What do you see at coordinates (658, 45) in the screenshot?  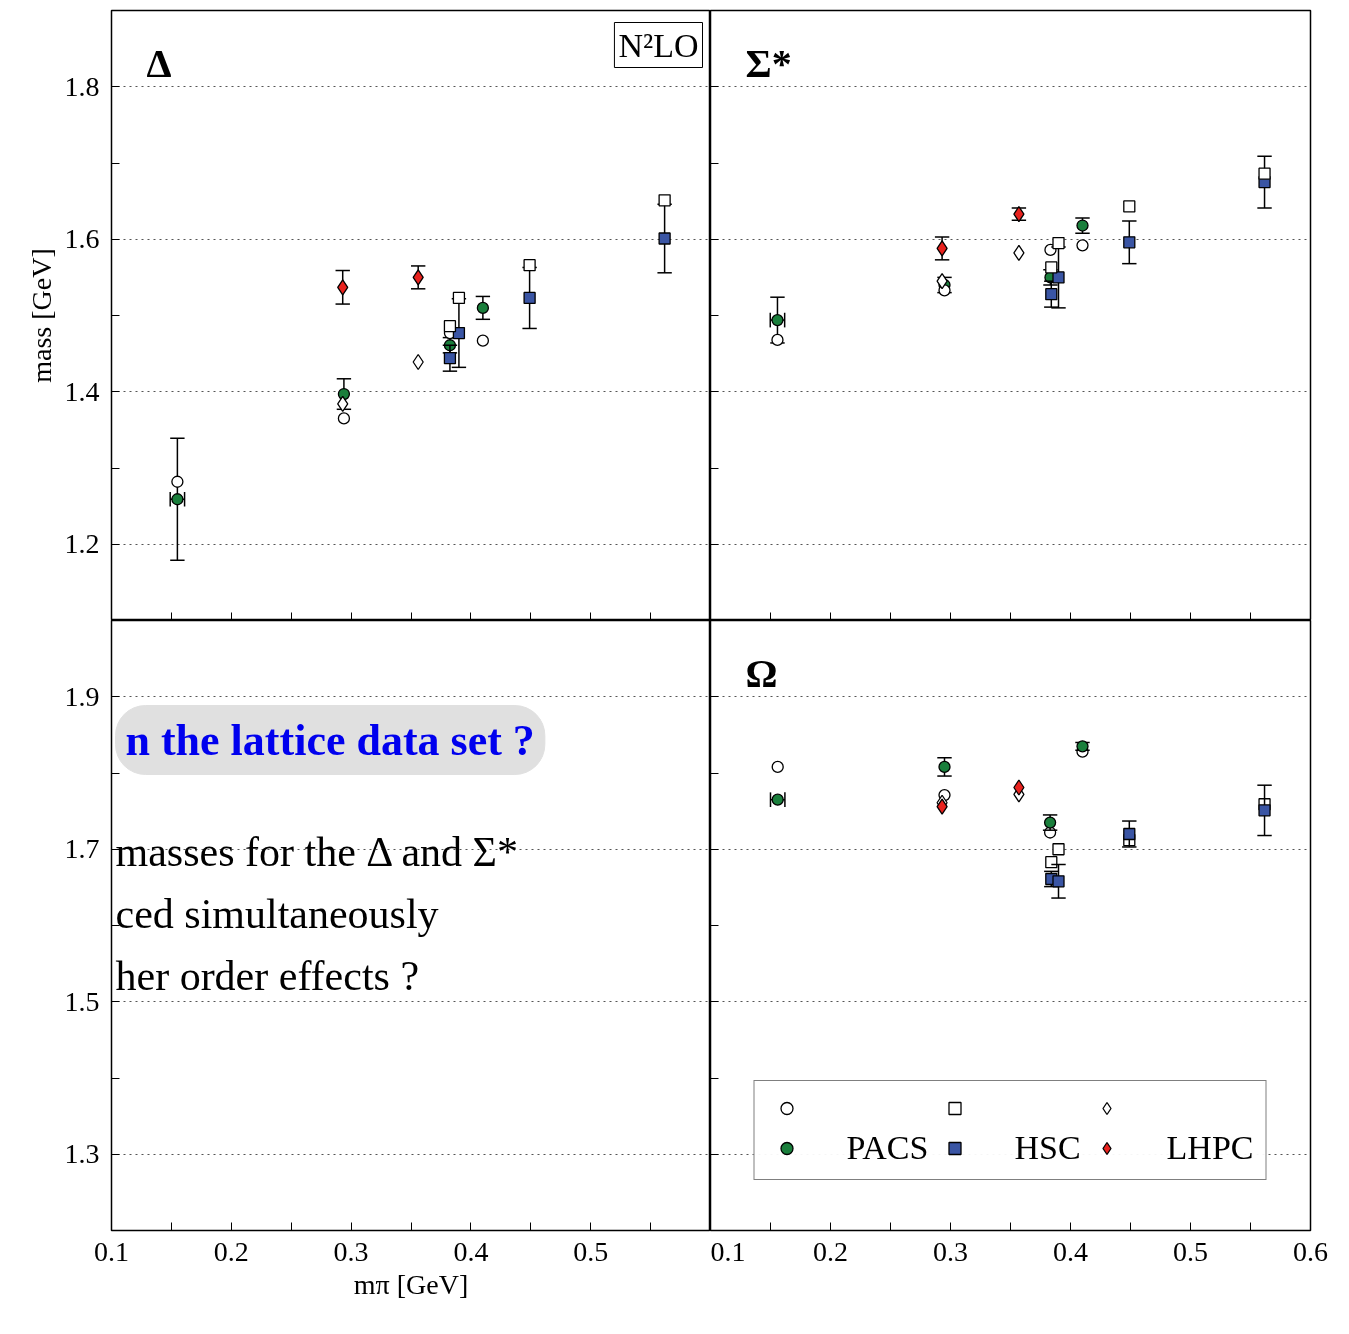 I see `annotation: N²LO` at bounding box center [658, 45].